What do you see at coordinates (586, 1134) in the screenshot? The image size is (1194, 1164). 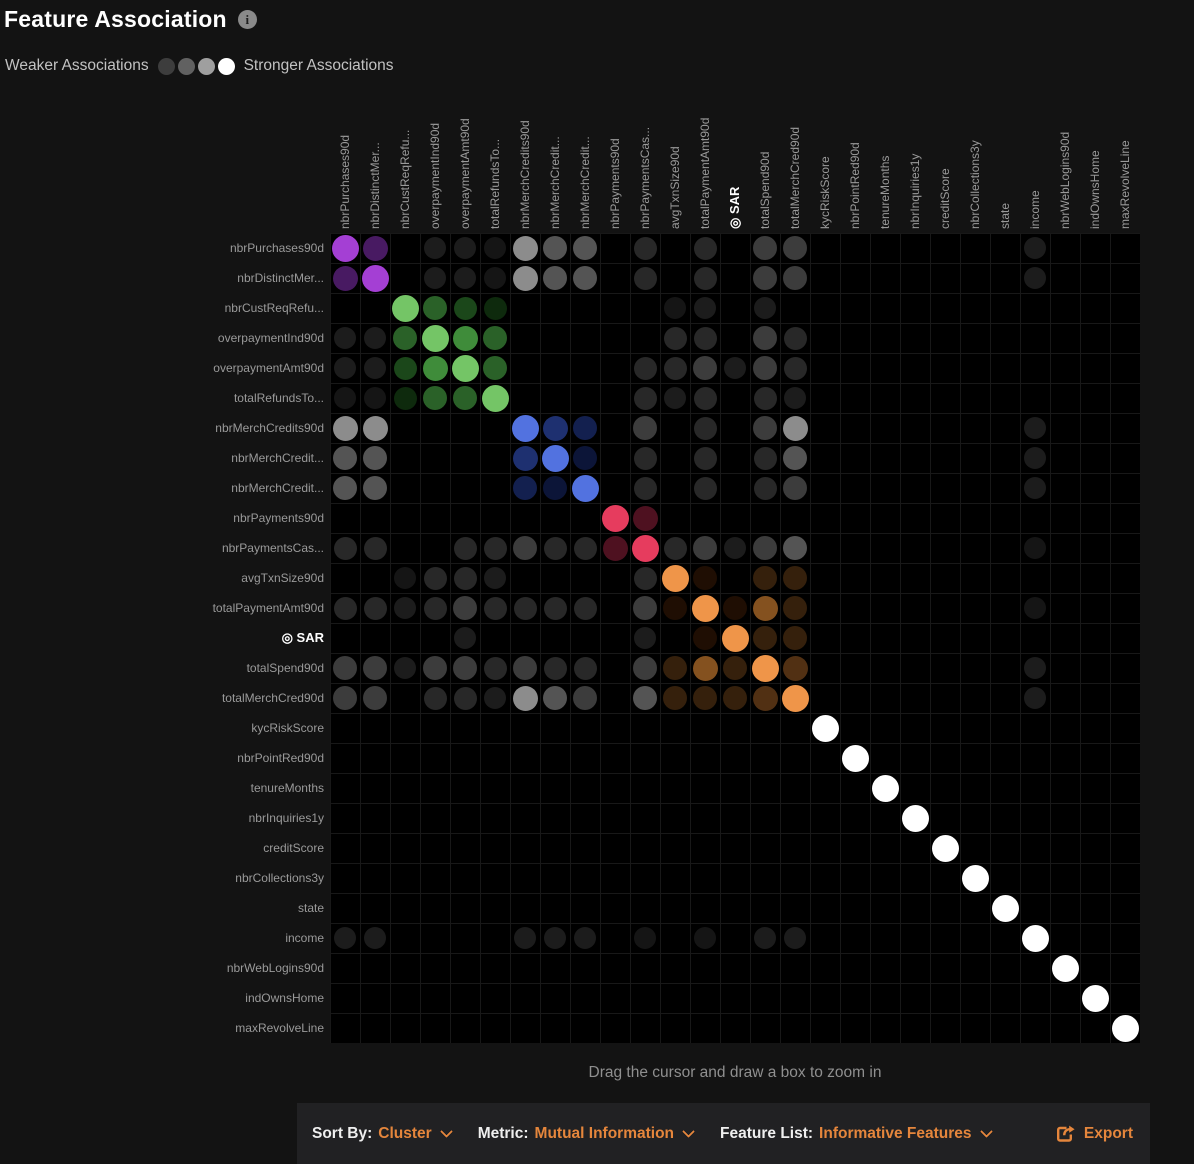 I see `metric-dropdown: Metric: Mutual Information` at bounding box center [586, 1134].